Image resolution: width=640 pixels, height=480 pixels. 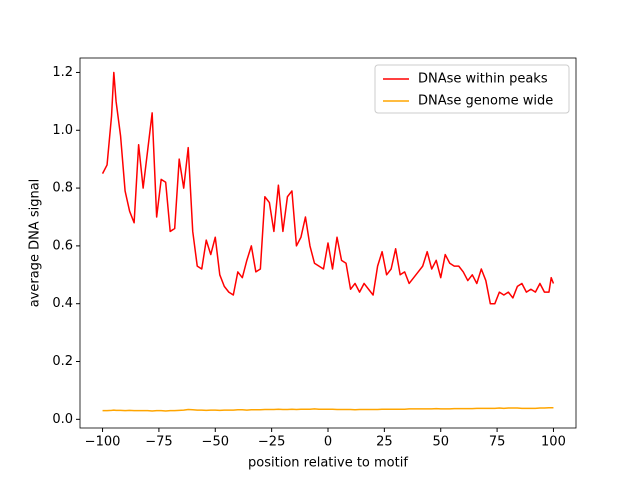 I want to click on x-tick-label: 50, so click(x=440, y=442).